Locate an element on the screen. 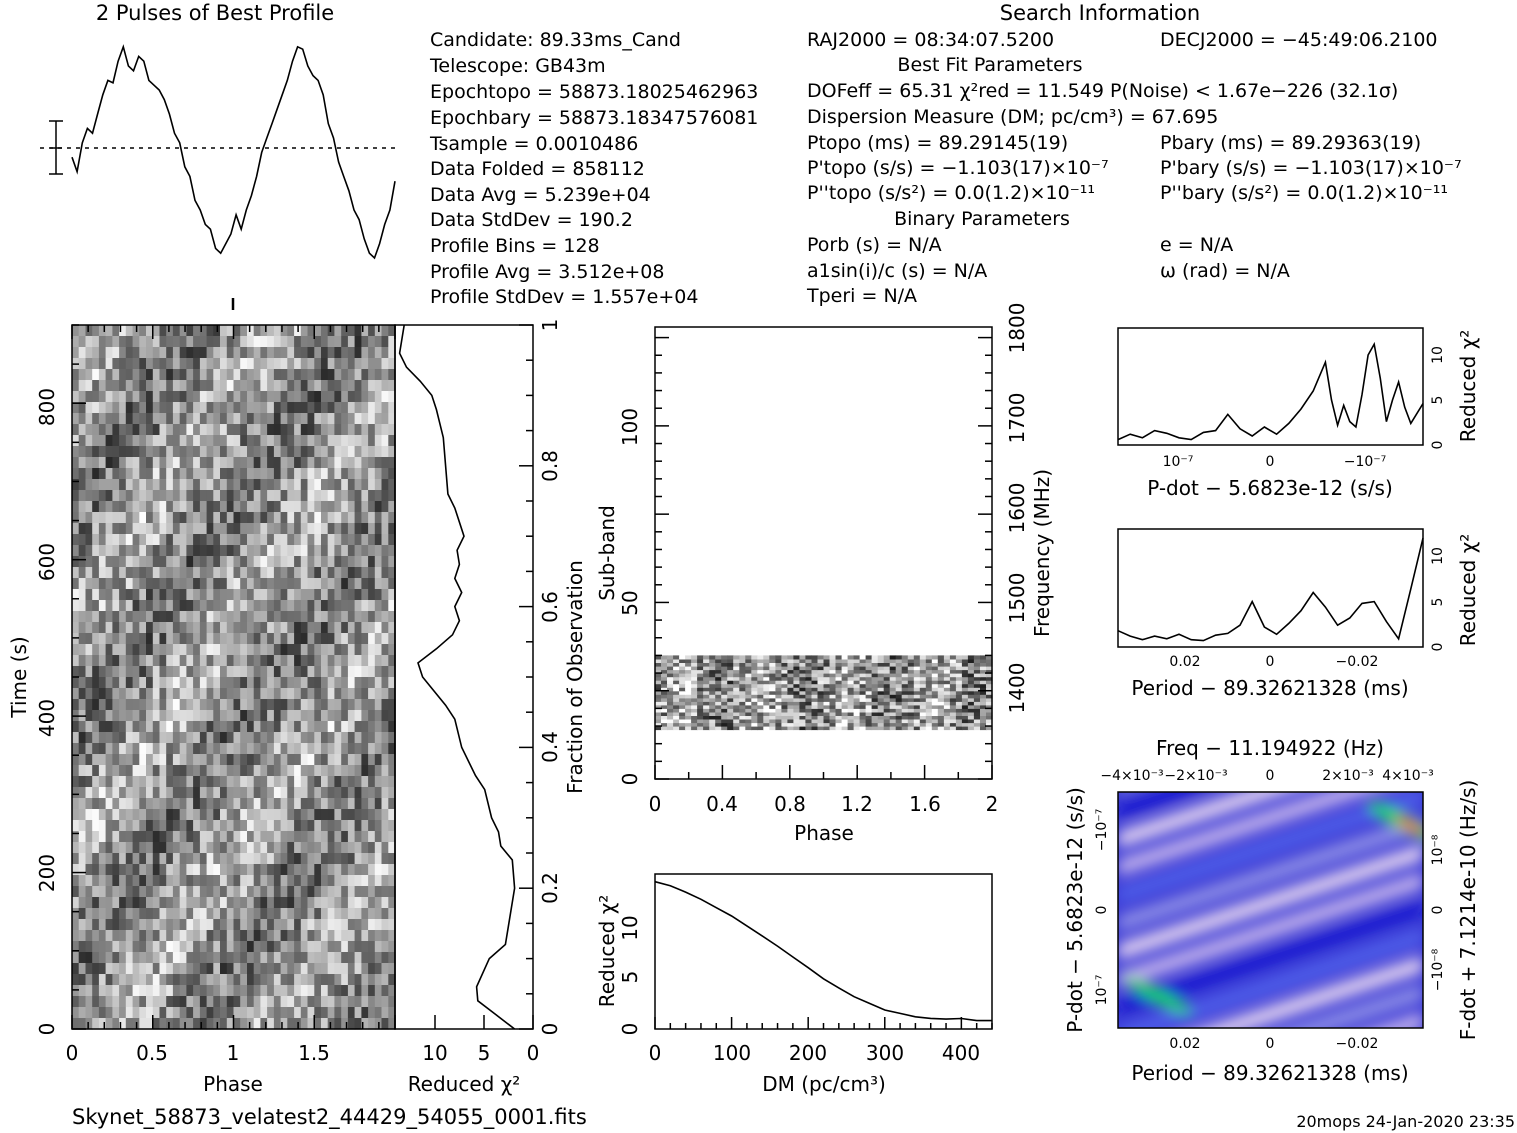 The width and height of the screenshot is (1517, 1133). tick-label: 5 is located at coordinates (484, 1053).